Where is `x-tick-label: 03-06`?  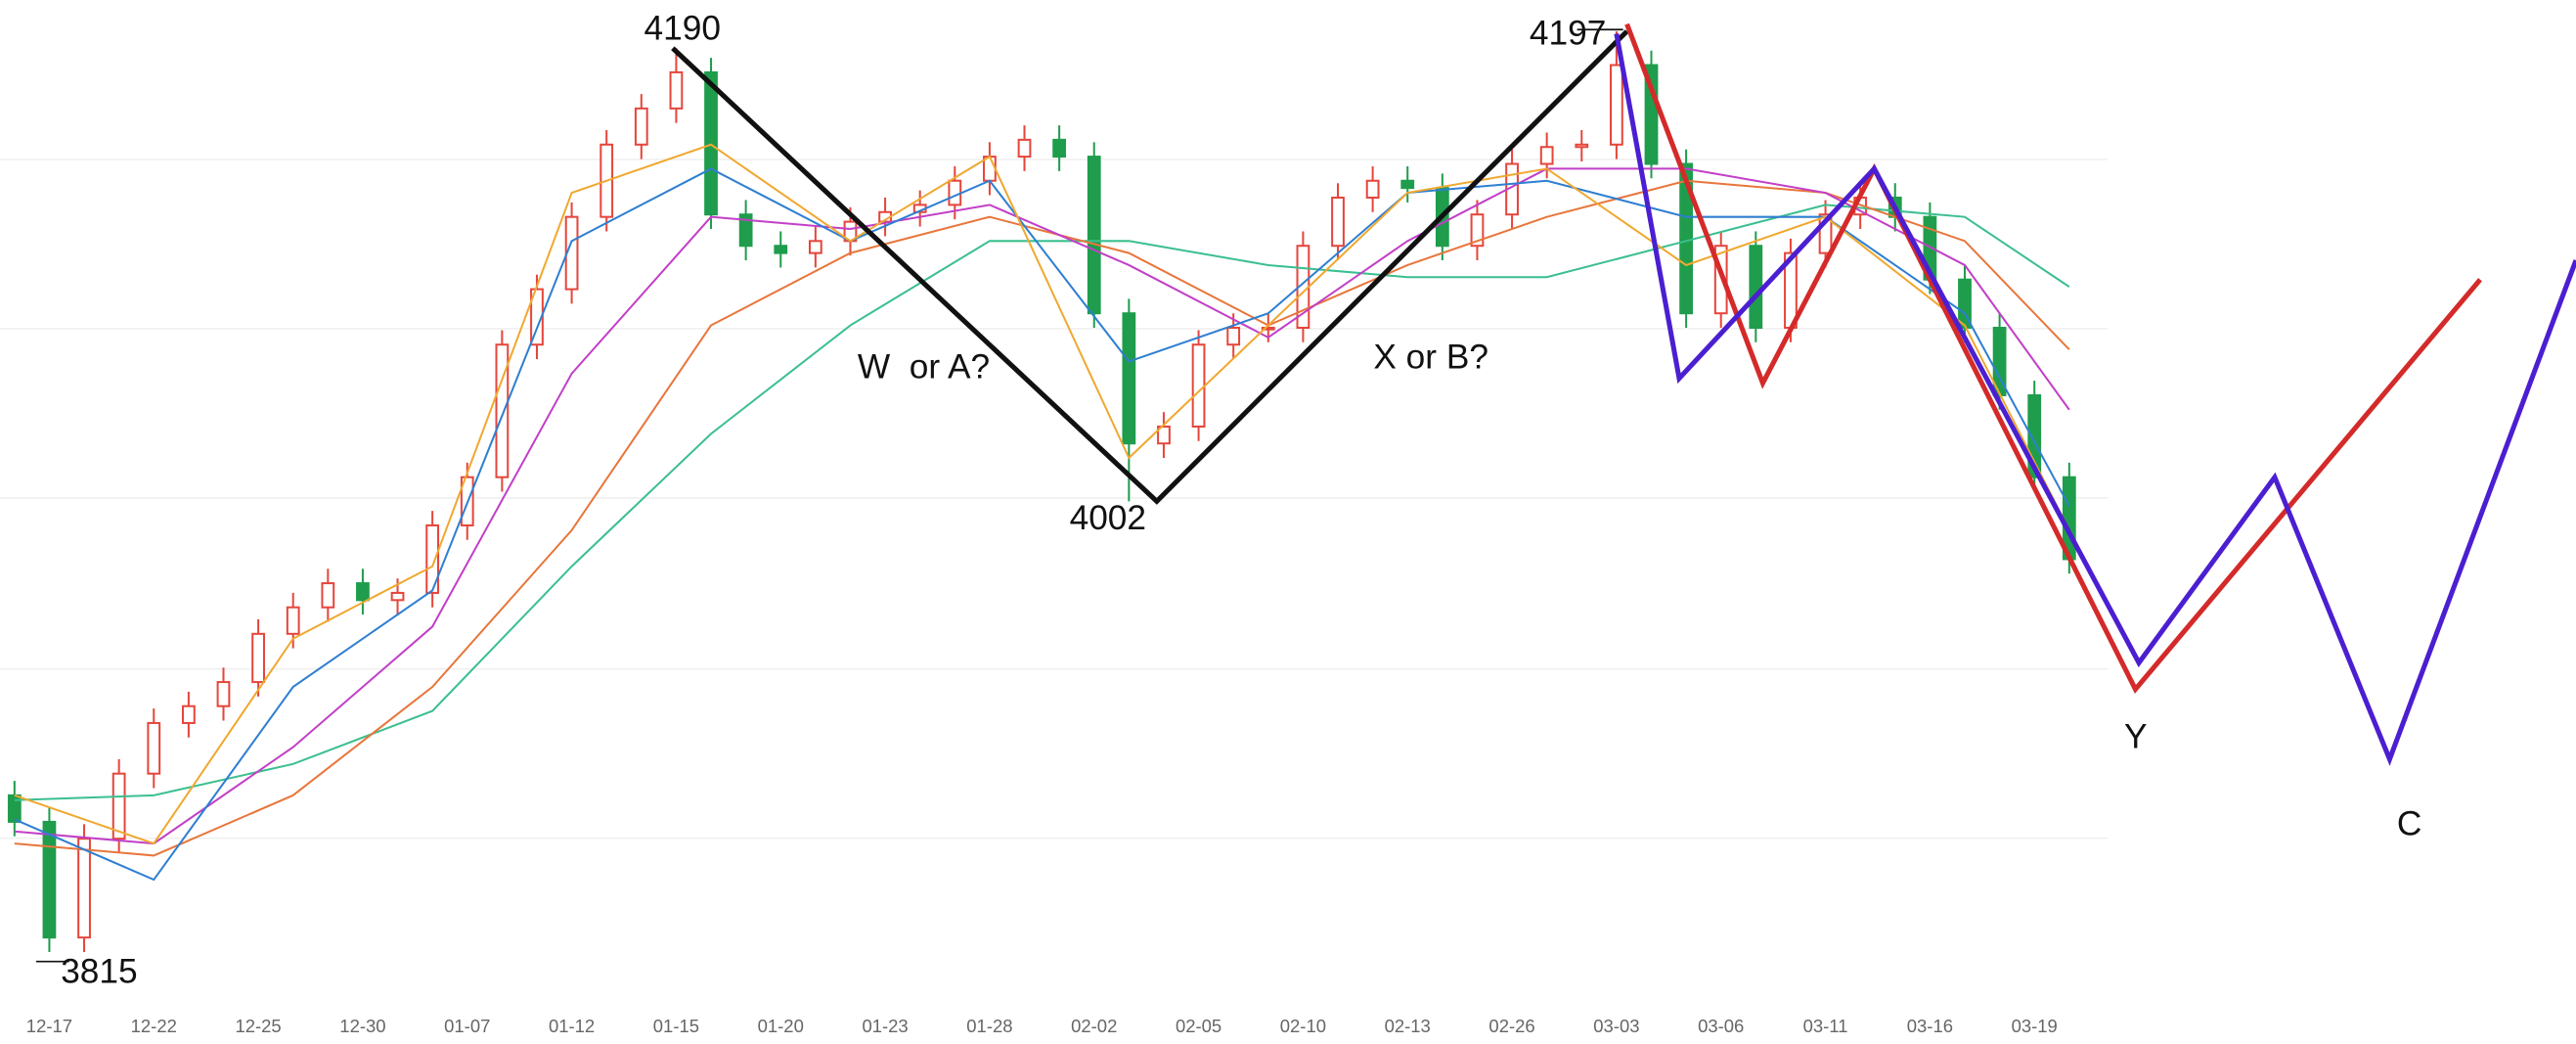
x-tick-label: 03-06 is located at coordinates (1721, 1026).